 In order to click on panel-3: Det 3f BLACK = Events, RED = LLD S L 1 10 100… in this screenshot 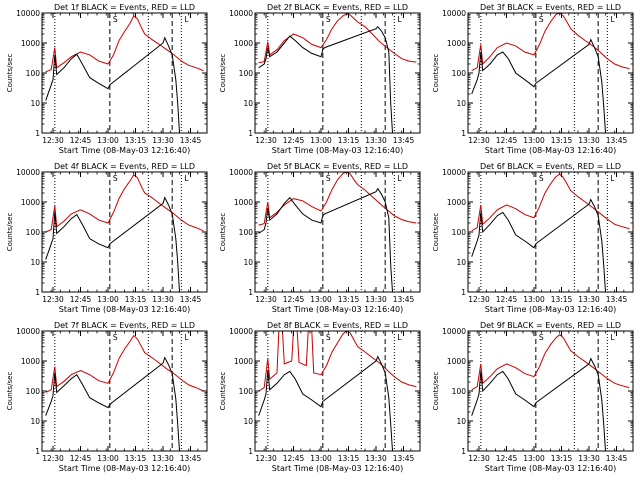, I will do `click(533, 79)`.